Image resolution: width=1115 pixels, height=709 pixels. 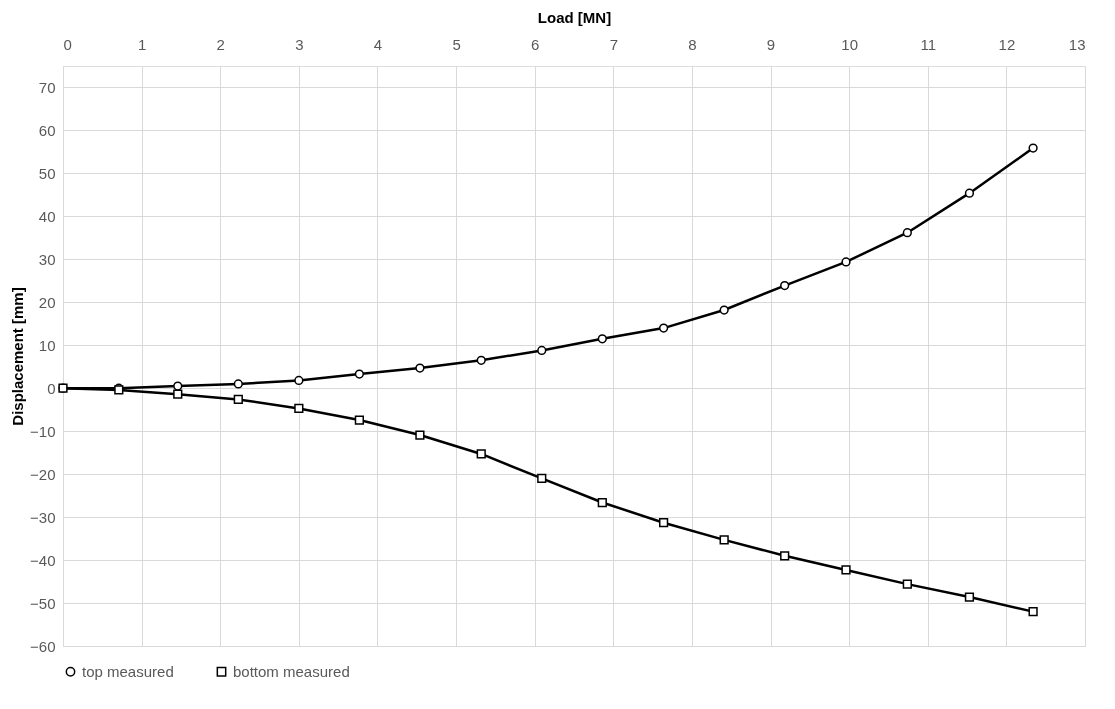 What do you see at coordinates (47, 302) in the screenshot?
I see `y-tick-label: 20` at bounding box center [47, 302].